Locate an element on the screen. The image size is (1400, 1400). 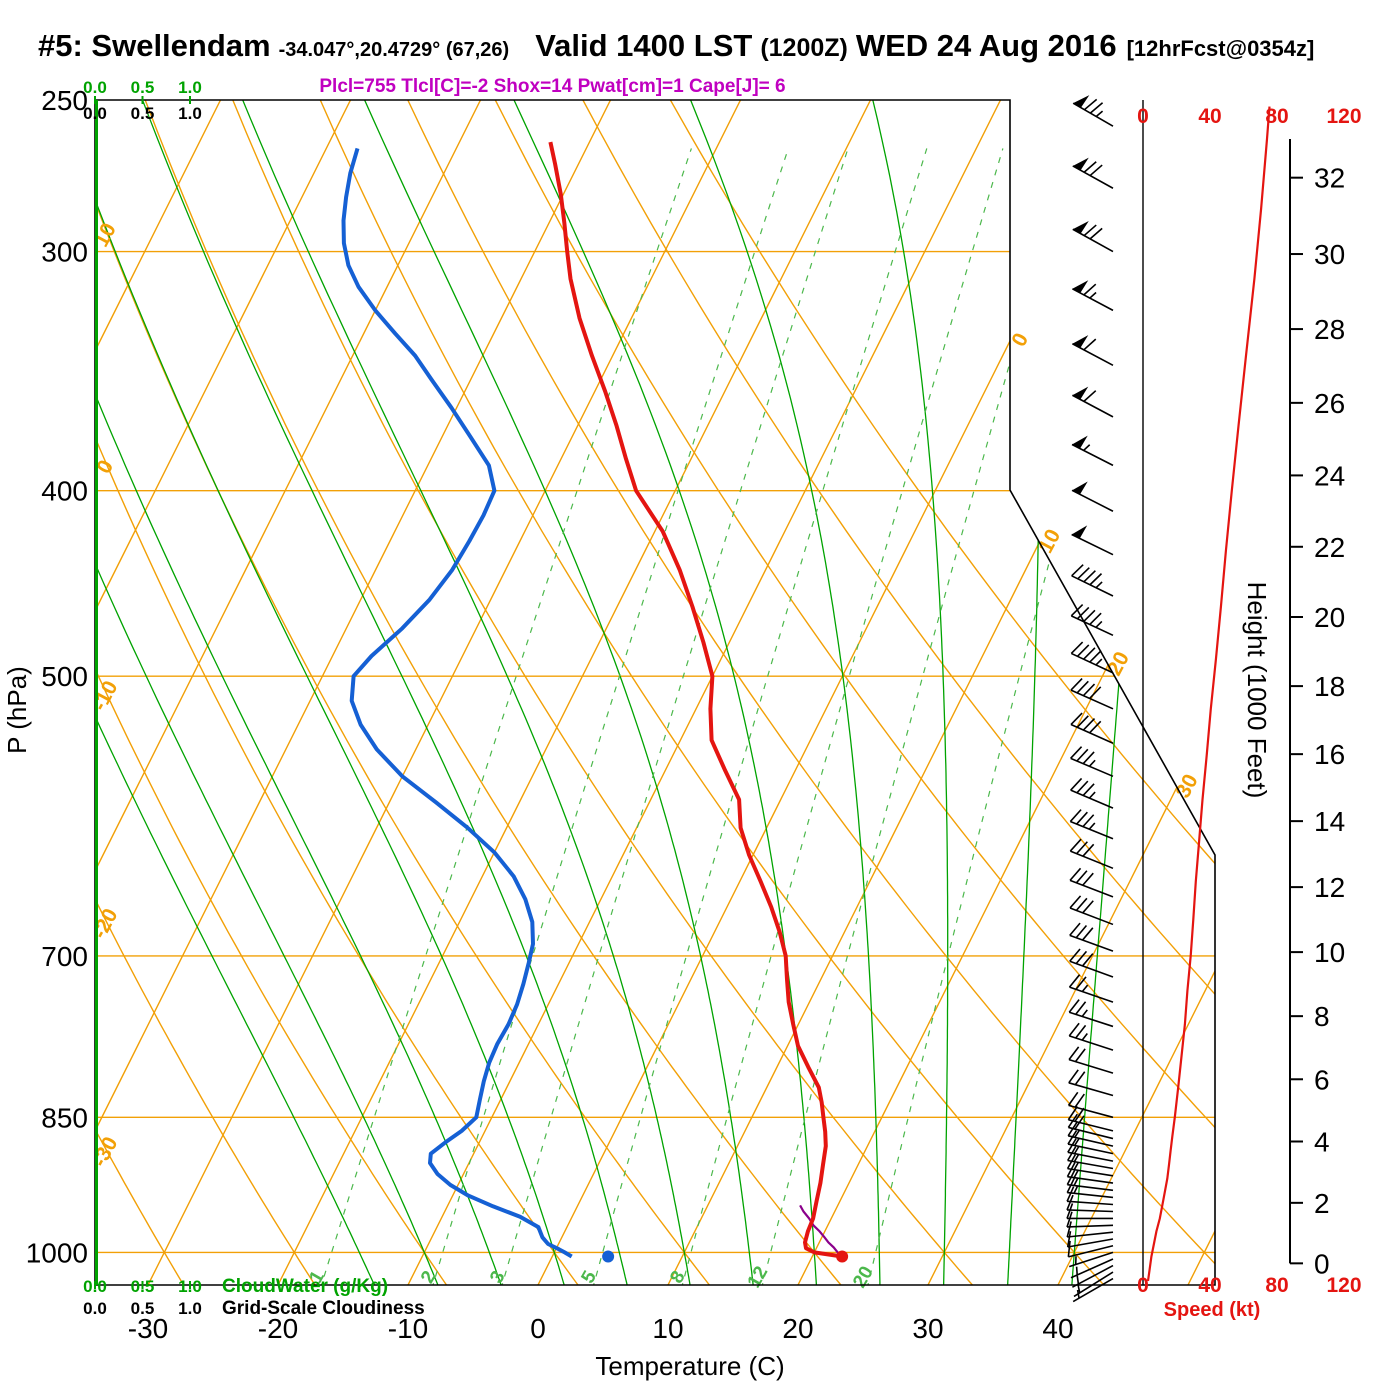
svg-text: 6 is located at coordinates (1322, 1079).